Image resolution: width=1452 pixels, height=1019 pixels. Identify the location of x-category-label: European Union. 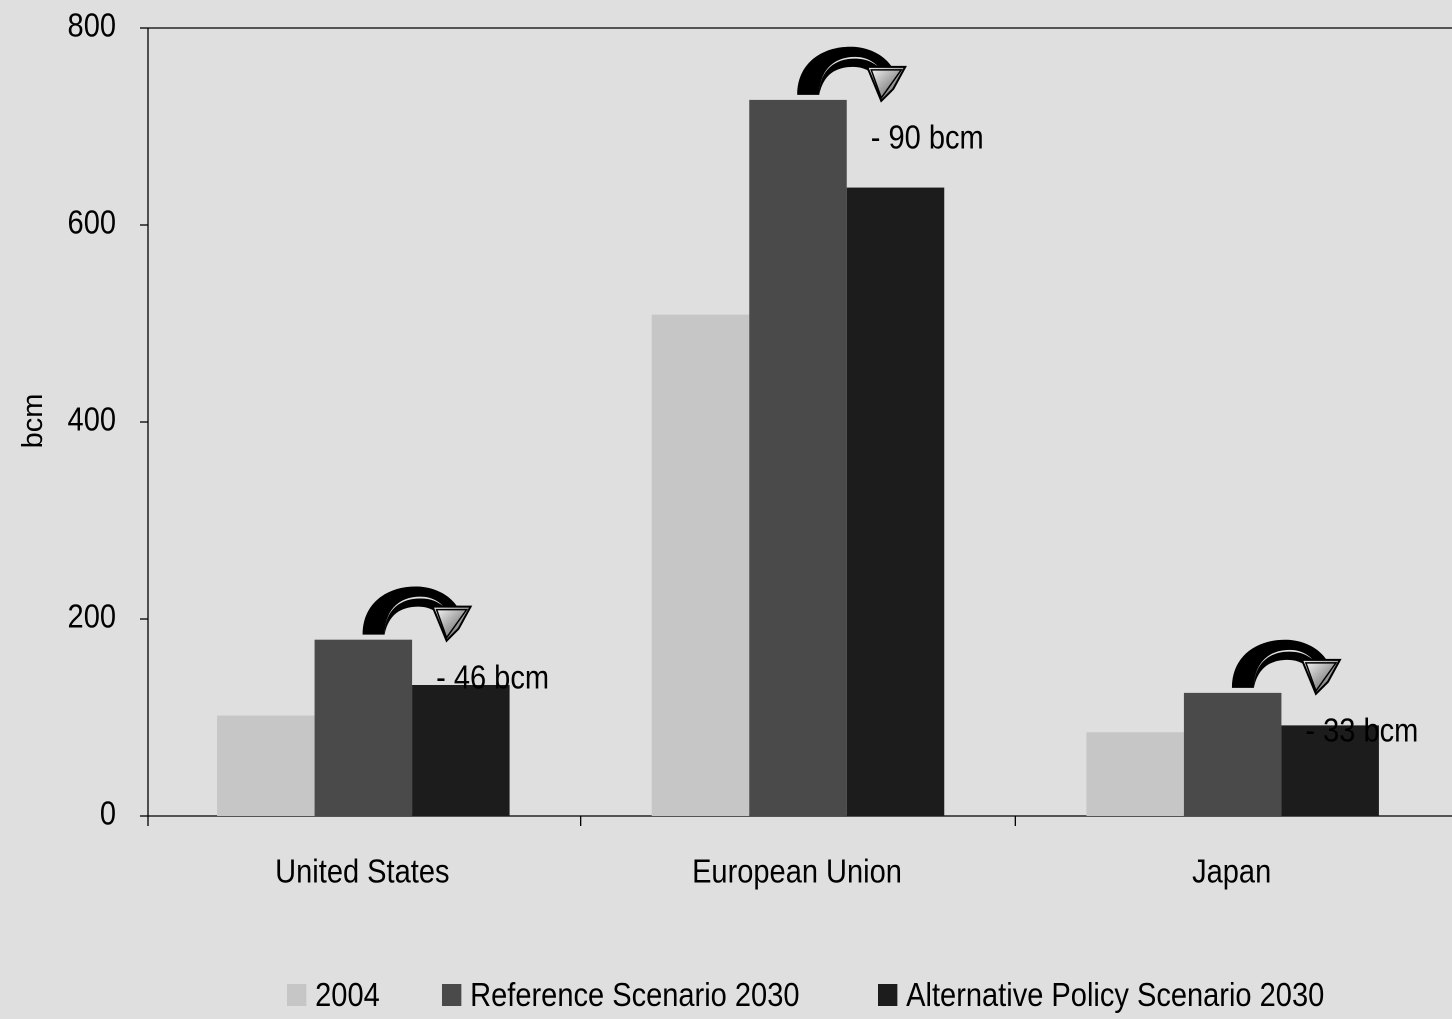
(797, 871).